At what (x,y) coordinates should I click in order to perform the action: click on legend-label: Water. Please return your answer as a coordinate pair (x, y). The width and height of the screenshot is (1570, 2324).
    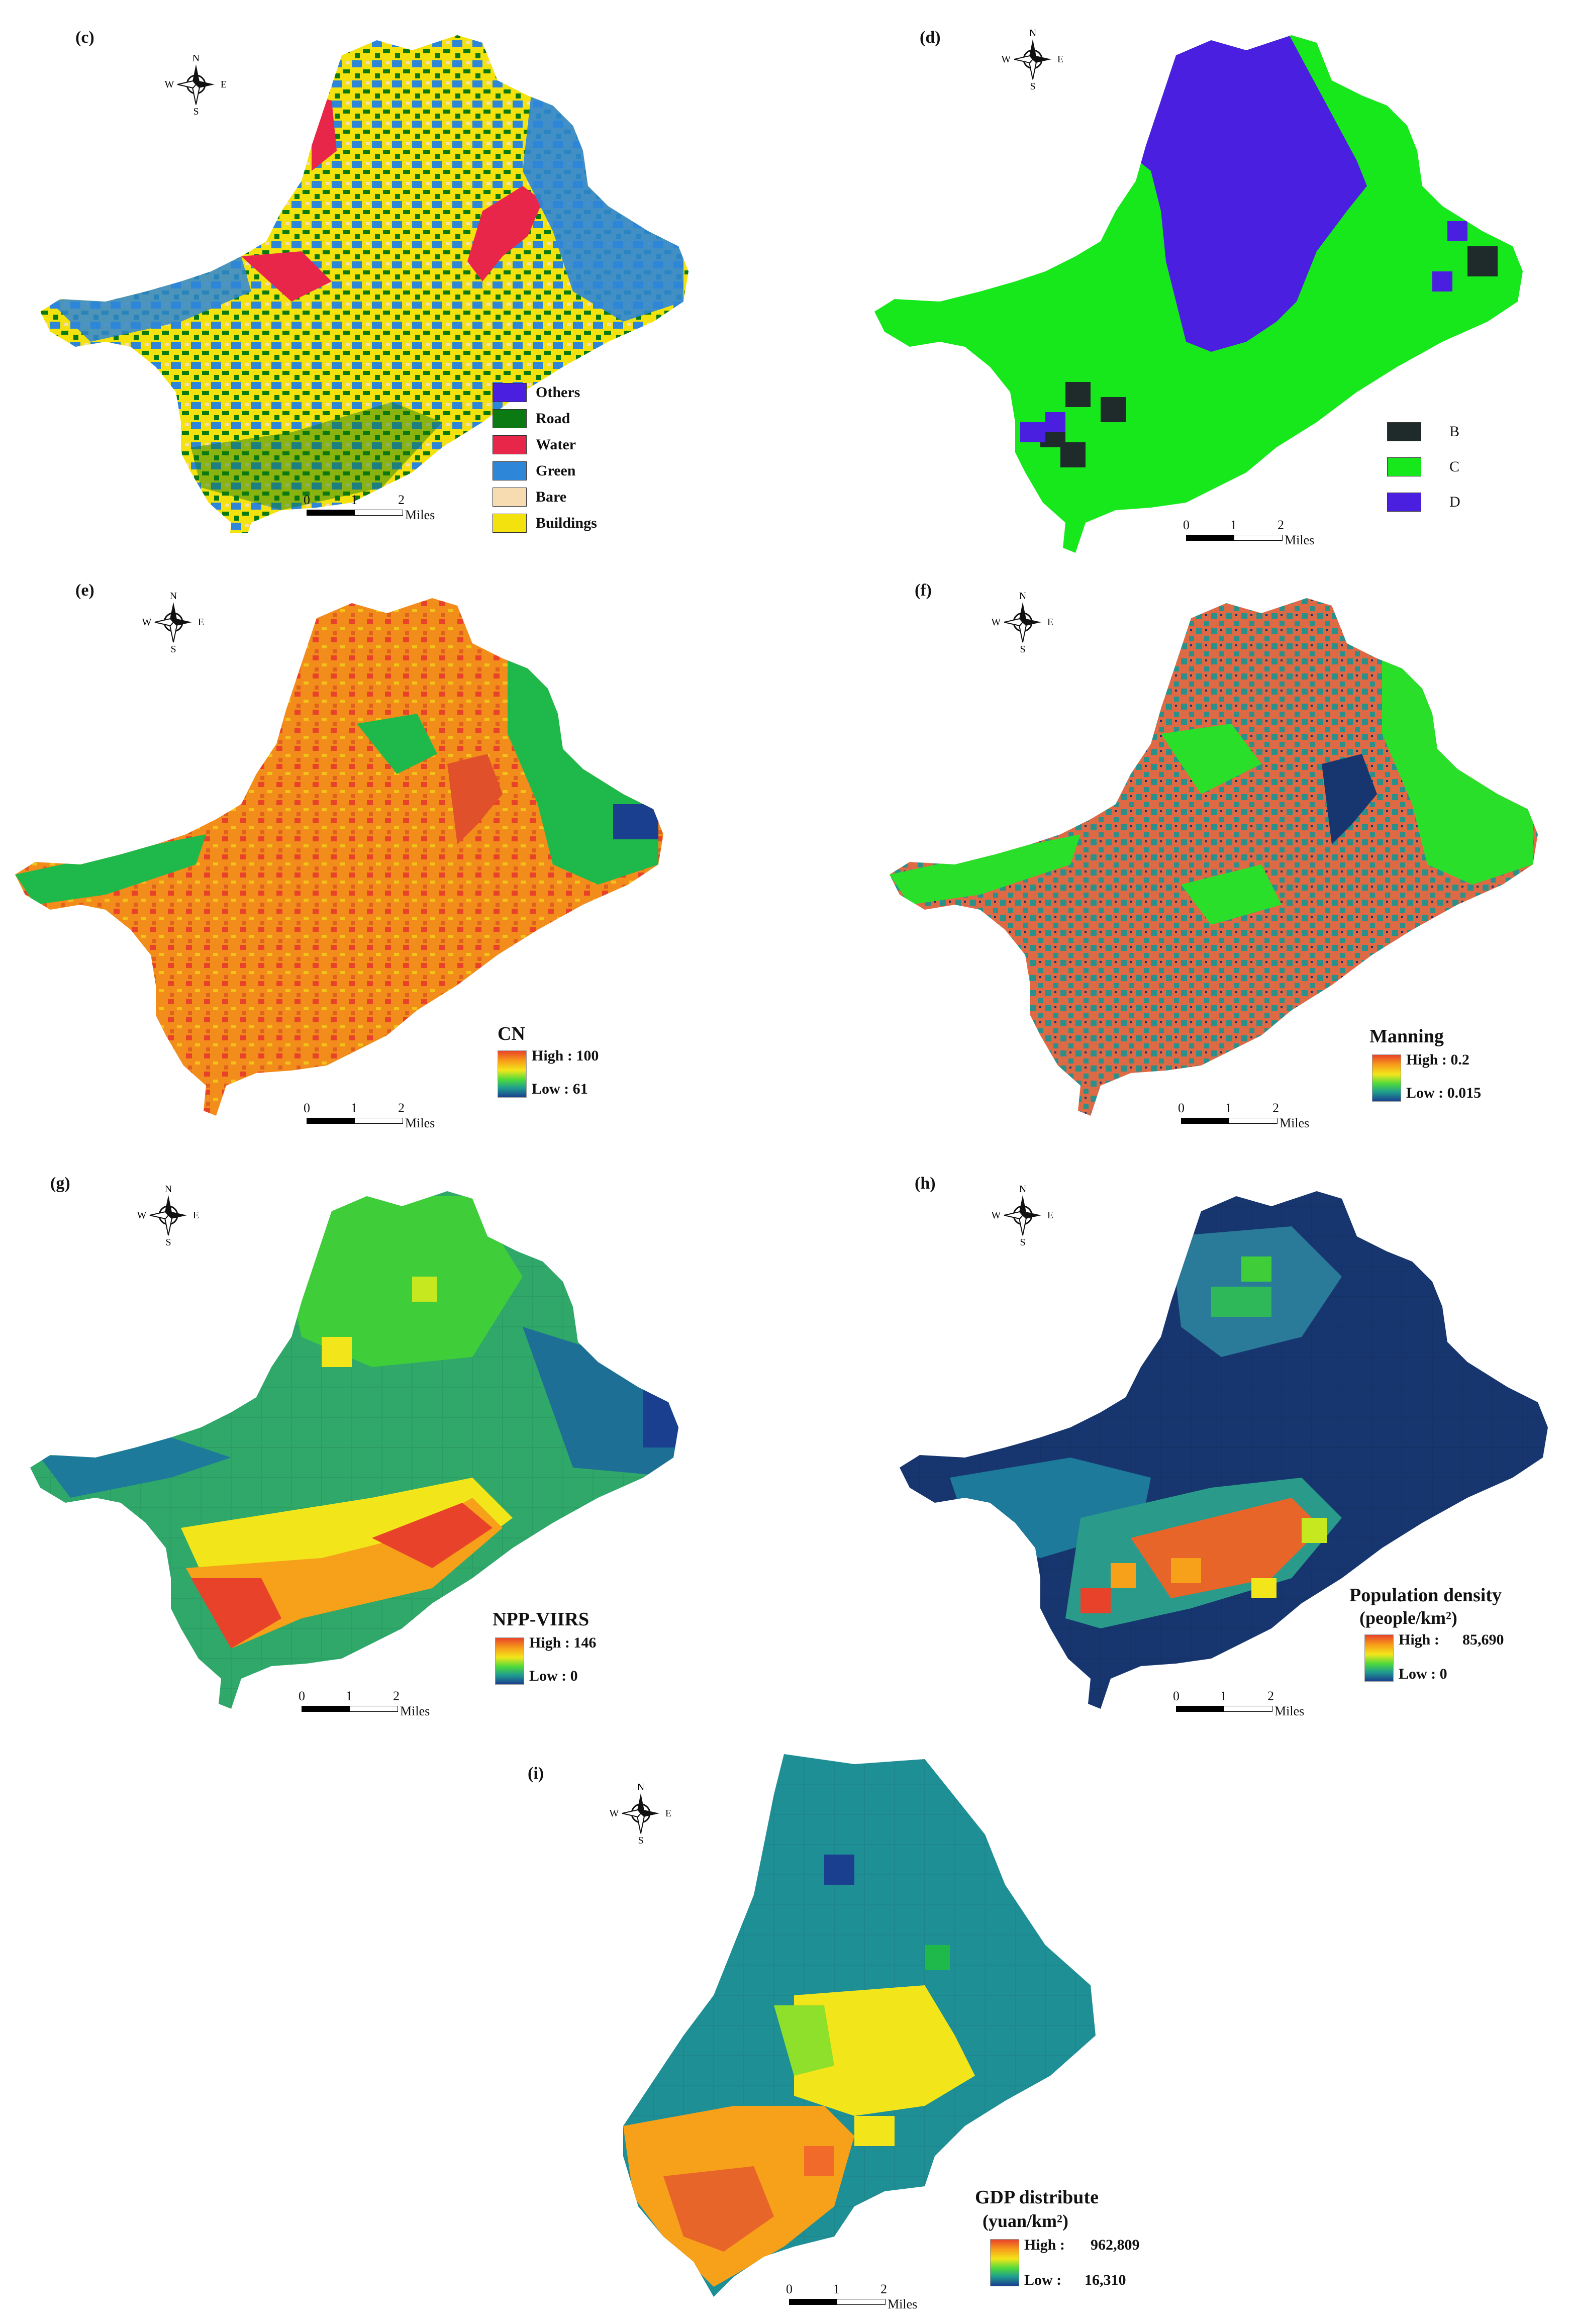
    Looking at the image, I should click on (556, 444).